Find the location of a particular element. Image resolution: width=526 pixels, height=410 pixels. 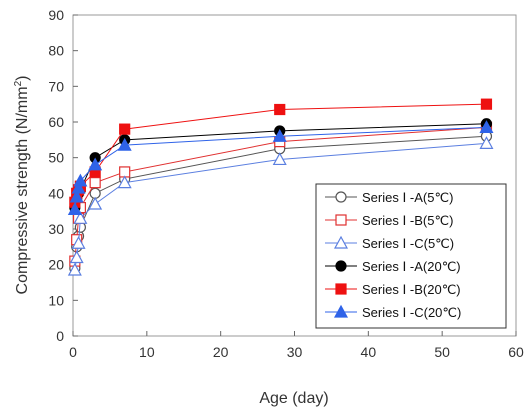

y-tick-label: 80 is located at coordinates (56, 51).